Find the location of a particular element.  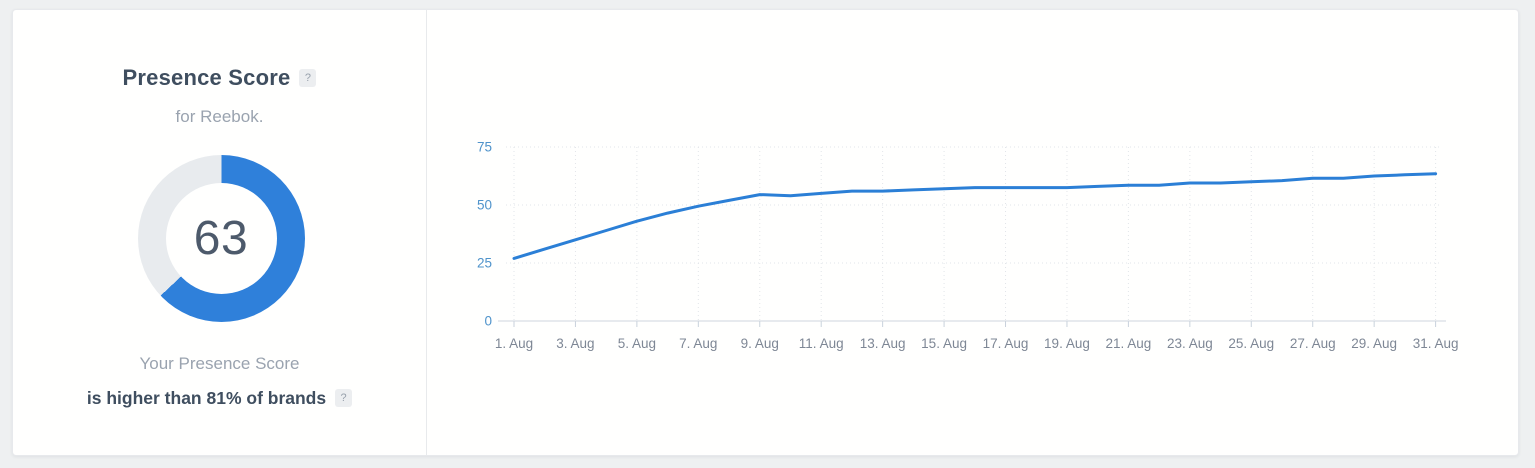

x-tick-label: 1. Aug is located at coordinates (514, 343).